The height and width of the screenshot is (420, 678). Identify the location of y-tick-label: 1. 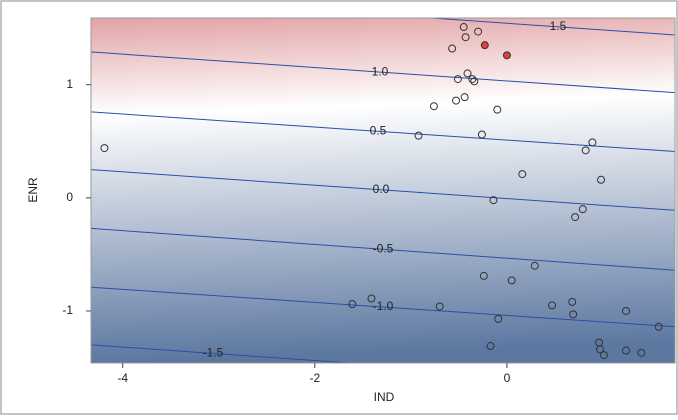
(69, 84).